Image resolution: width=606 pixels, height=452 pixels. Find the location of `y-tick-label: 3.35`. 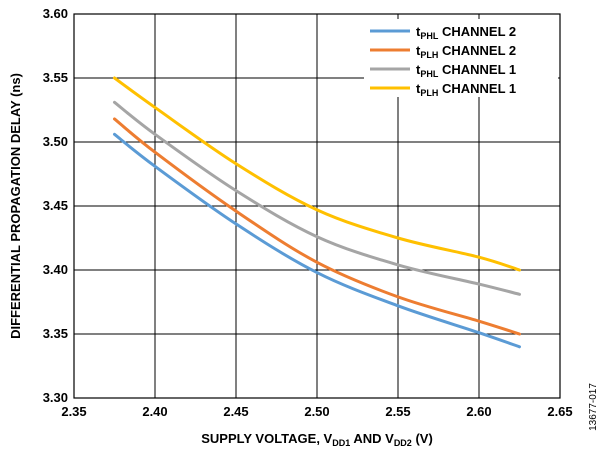

y-tick-label: 3.35 is located at coordinates (55, 333).